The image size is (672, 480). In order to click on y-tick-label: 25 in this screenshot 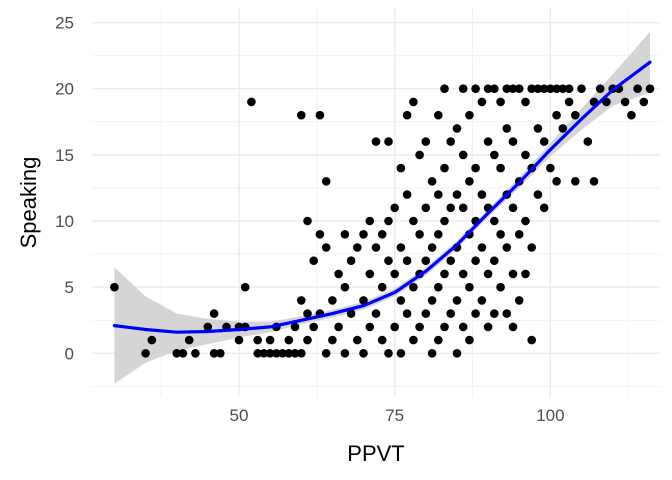, I will do `click(64, 23)`.